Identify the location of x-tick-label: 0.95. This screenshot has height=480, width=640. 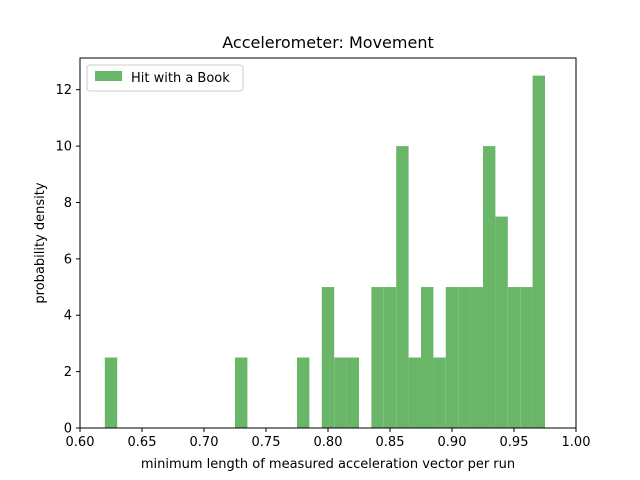
(514, 442).